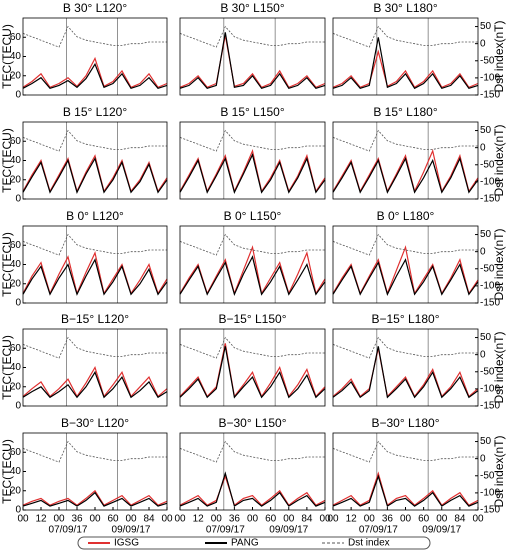 Image resolution: width=509 pixels, height=550 pixels. I want to click on legend-label: Dst index, so click(369, 543).